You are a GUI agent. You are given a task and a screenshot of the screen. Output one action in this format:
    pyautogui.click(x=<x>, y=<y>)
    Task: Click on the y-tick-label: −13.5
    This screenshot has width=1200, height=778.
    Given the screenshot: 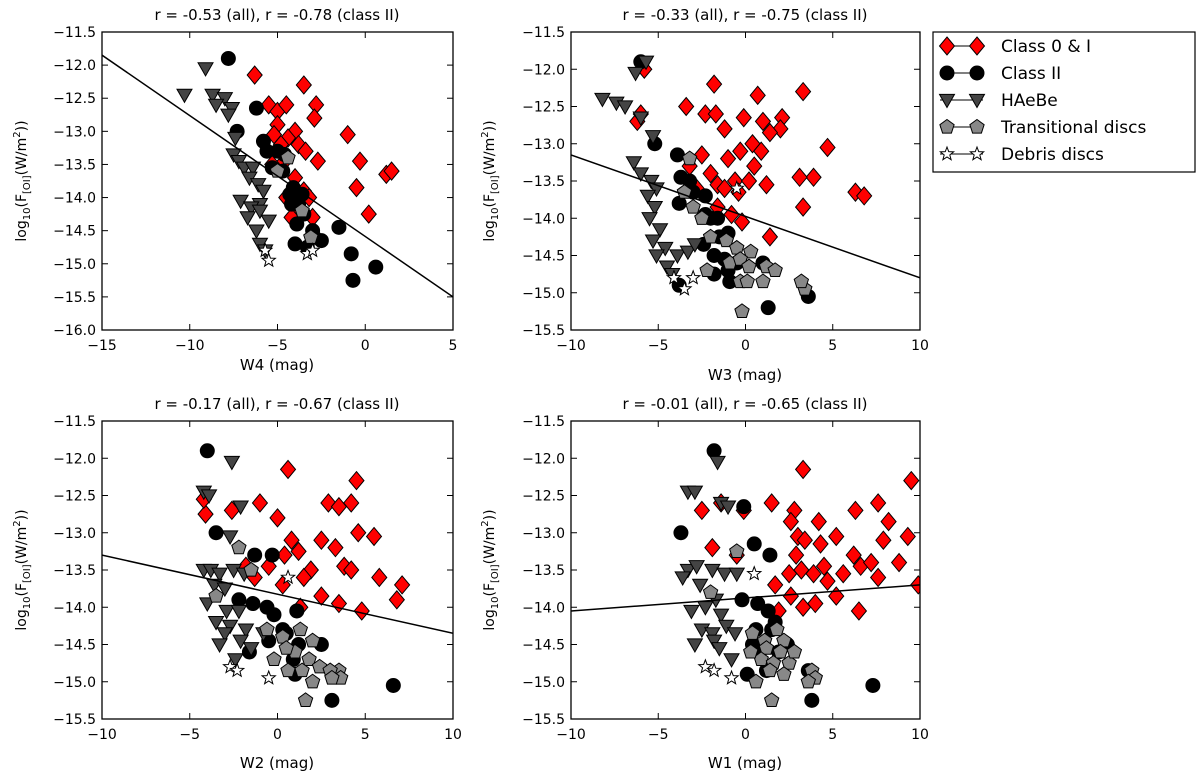 What is the action you would take?
    pyautogui.click(x=74, y=165)
    